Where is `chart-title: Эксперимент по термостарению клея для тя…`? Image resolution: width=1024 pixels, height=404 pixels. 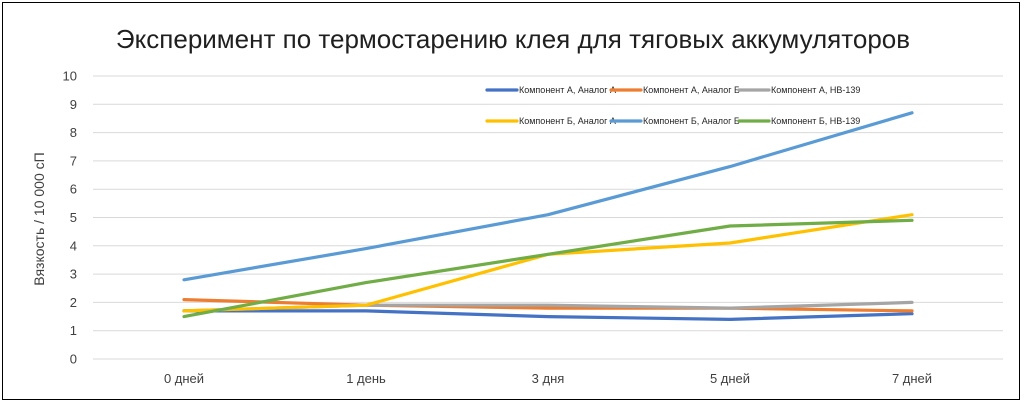
chart-title: Эксперимент по термостарению клея для тя… is located at coordinates (513, 39).